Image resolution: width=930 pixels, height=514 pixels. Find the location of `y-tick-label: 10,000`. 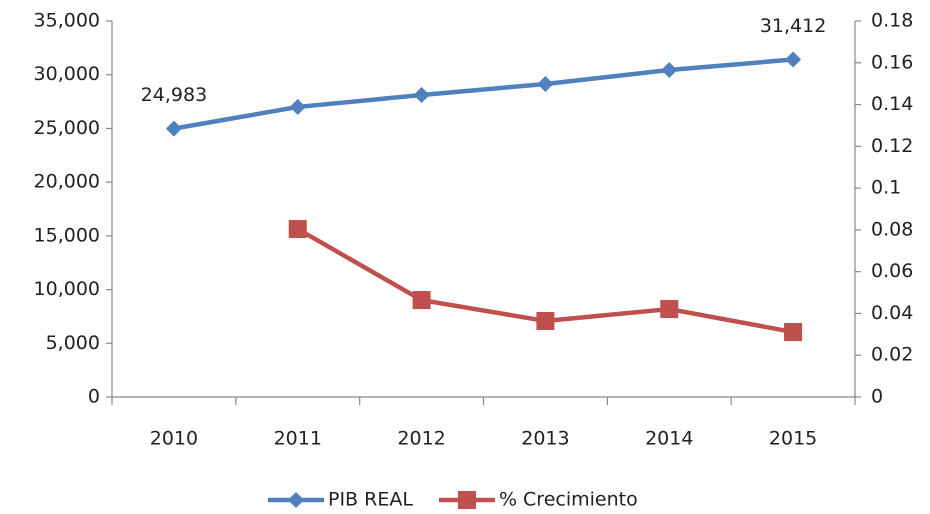

y-tick-label: 10,000 is located at coordinates (67, 289).